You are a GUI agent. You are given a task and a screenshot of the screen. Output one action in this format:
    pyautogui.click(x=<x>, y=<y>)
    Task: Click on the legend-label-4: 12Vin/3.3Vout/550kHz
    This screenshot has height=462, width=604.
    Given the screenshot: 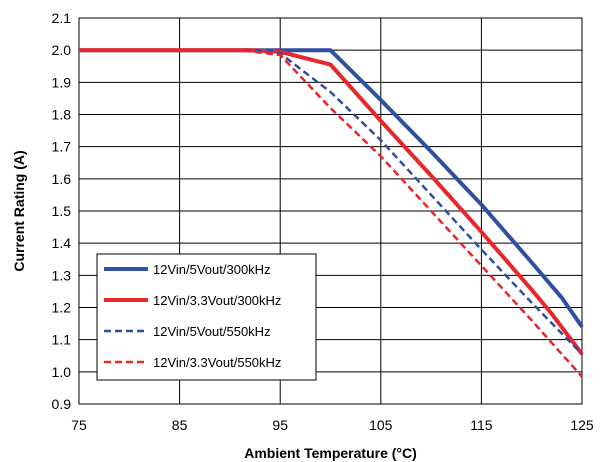 What is the action you would take?
    pyautogui.click(x=217, y=362)
    